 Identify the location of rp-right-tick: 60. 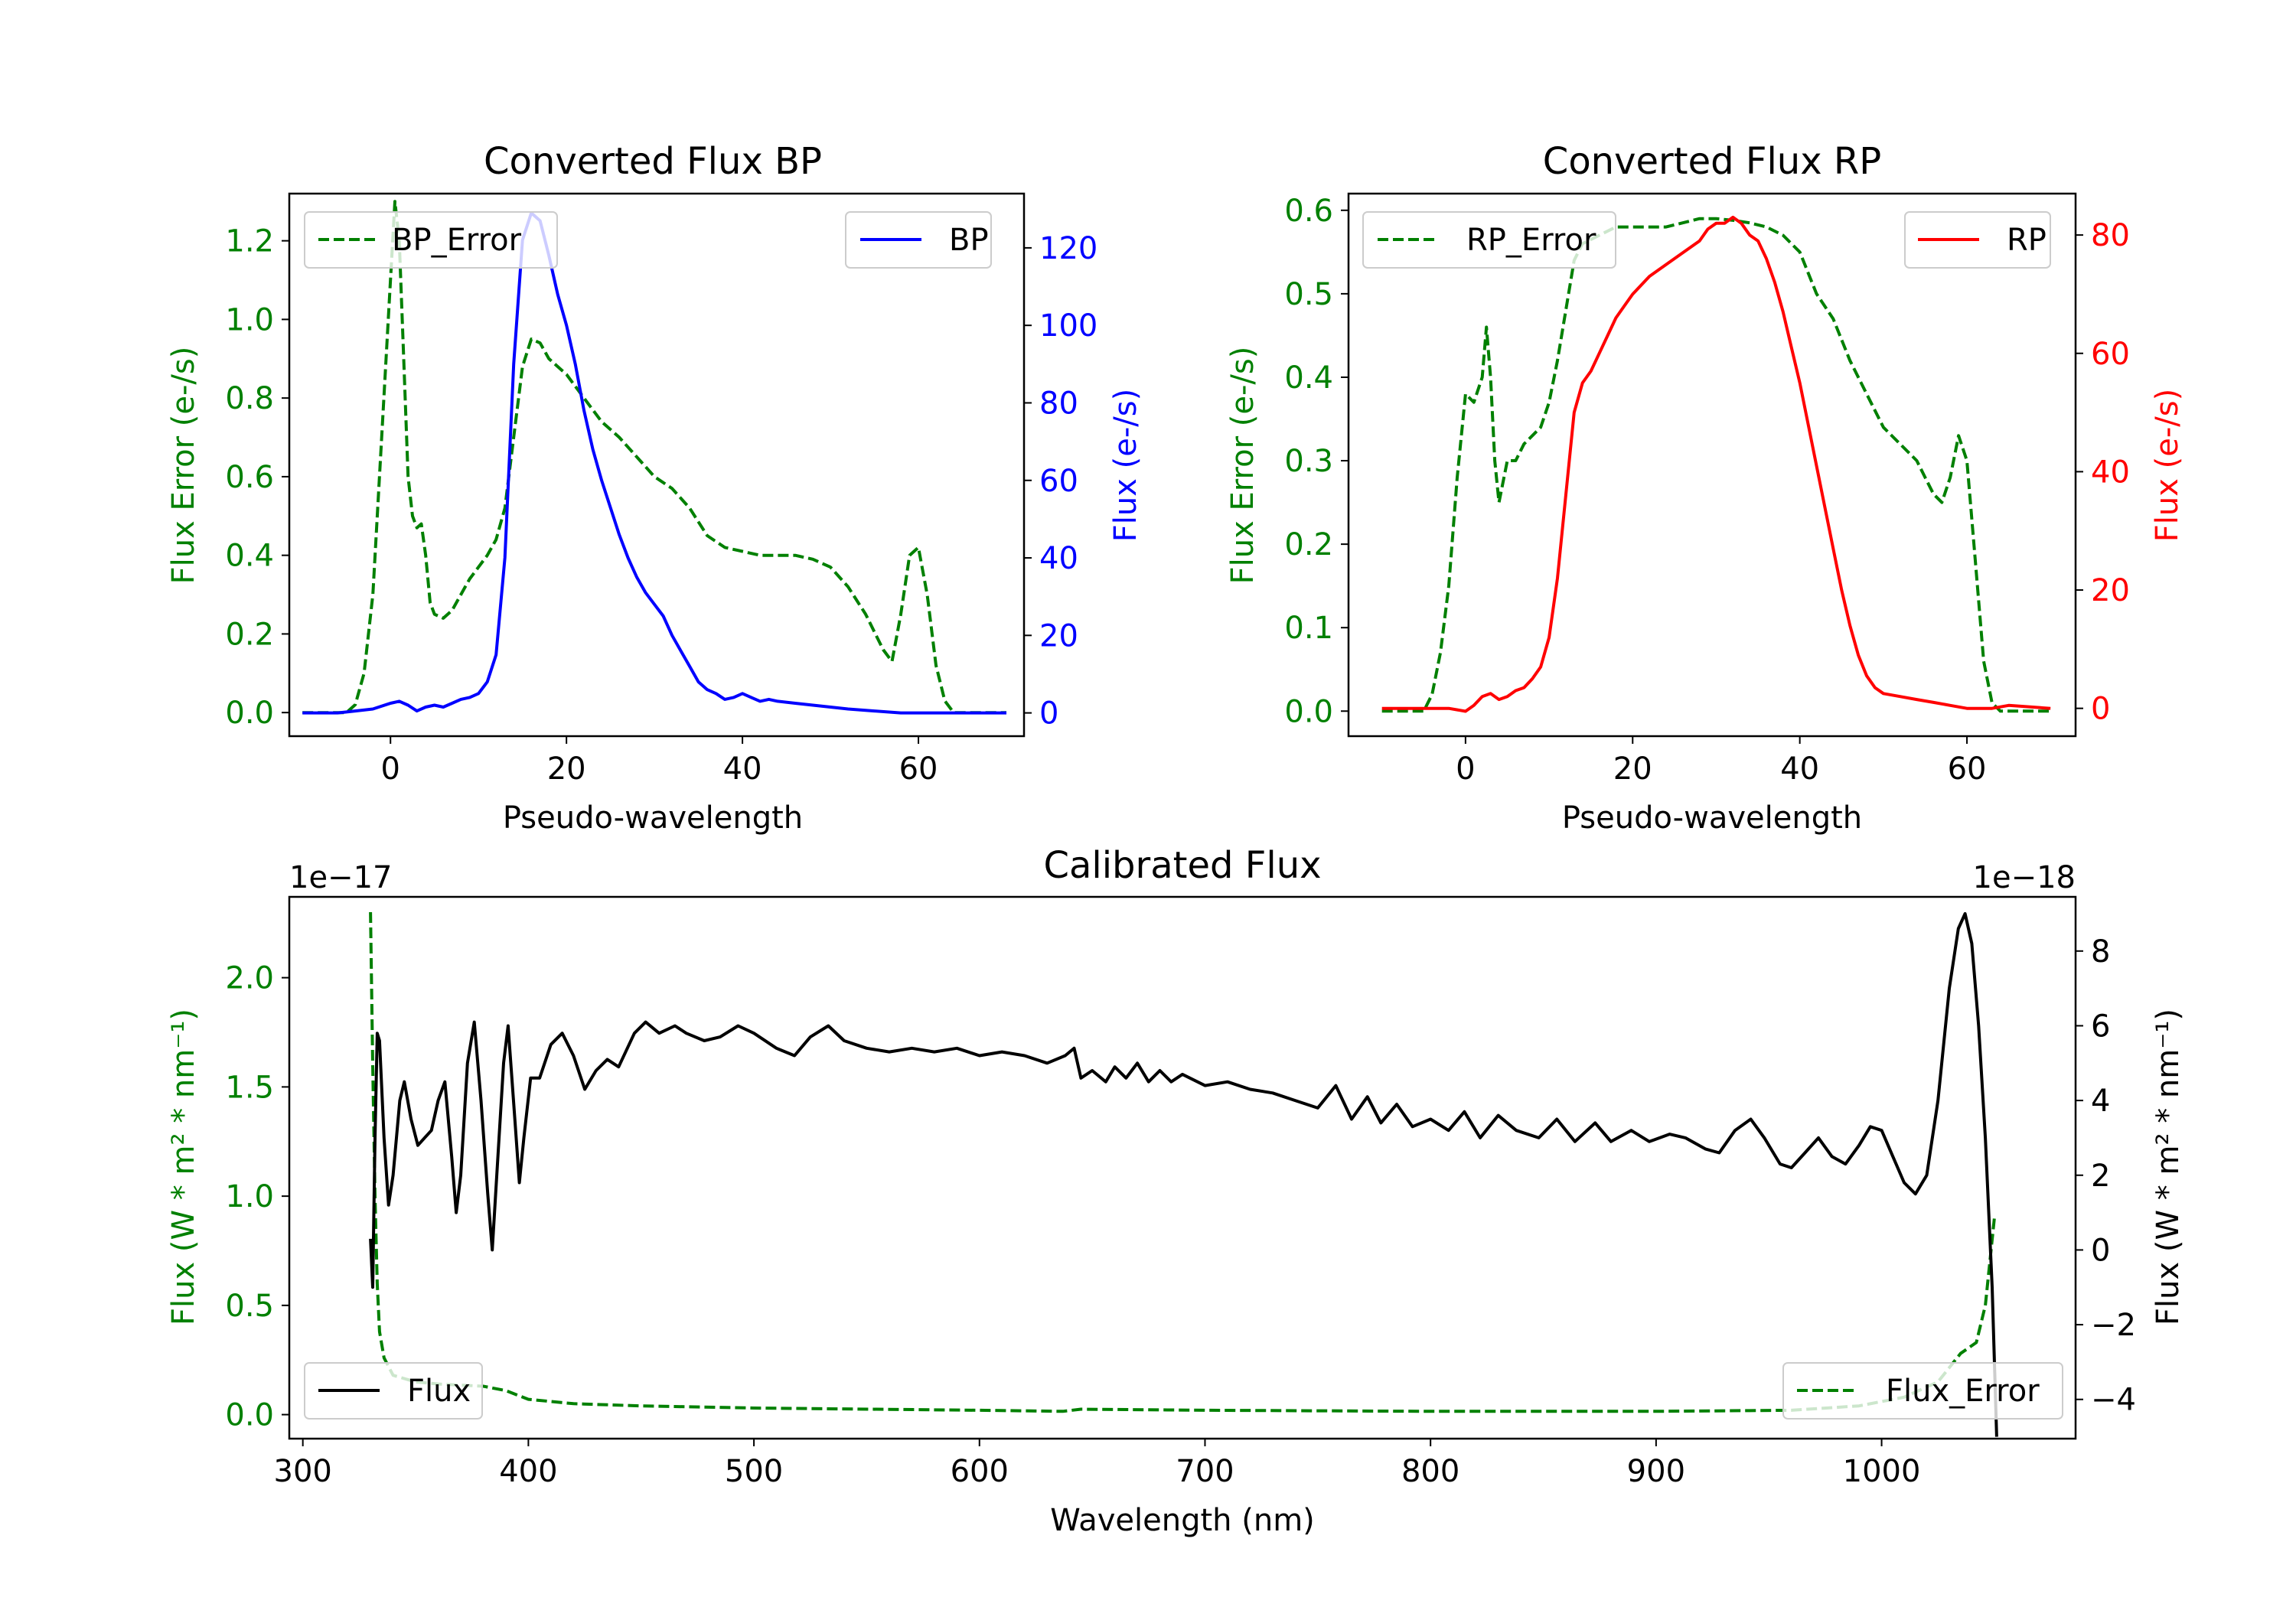
(2110, 354).